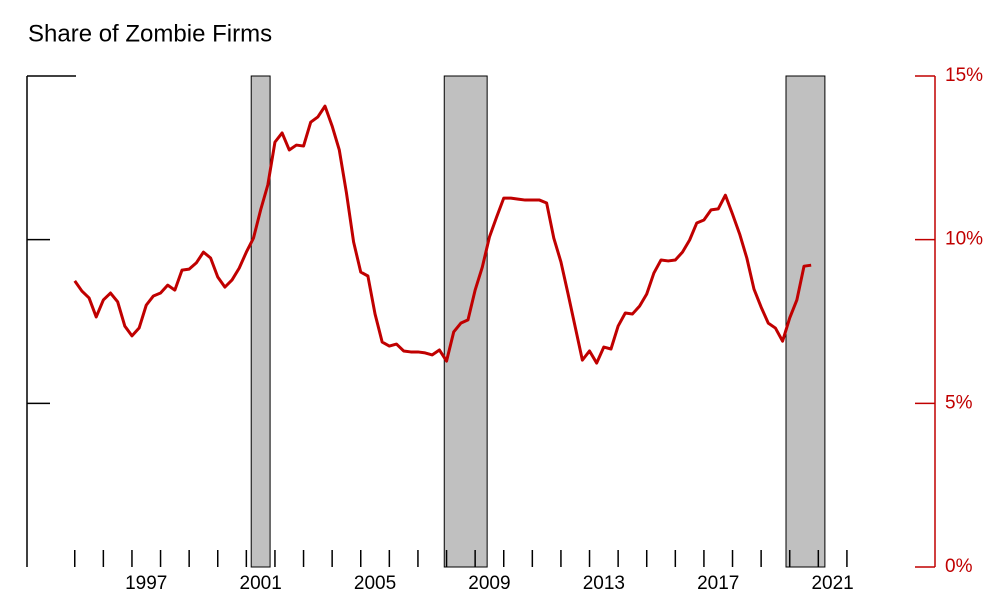 This screenshot has height=610, width=1000. Describe the element at coordinates (146, 583) in the screenshot. I see `x-tick-label: 1997` at that location.